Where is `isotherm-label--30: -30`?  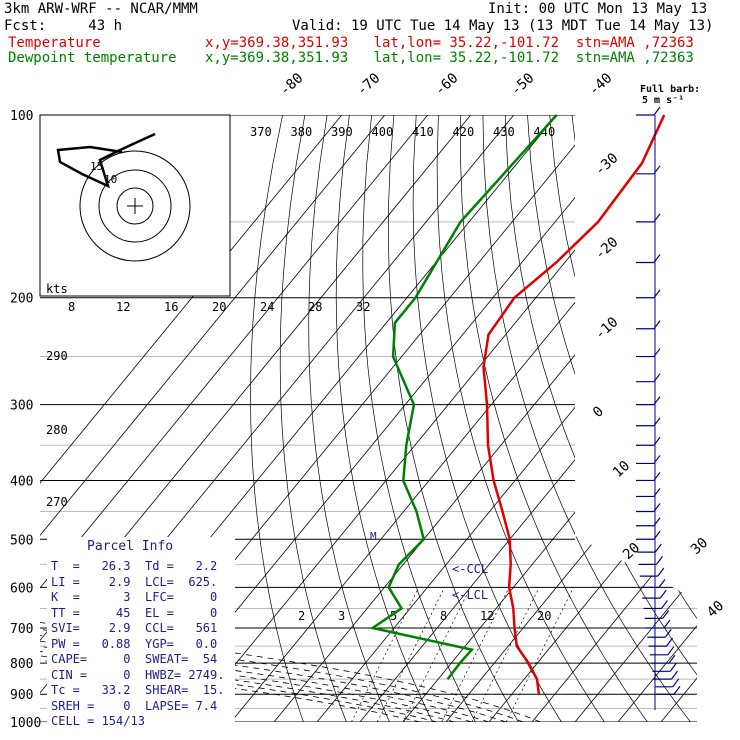
isotherm-label--30: -30 is located at coordinates (607, 164).